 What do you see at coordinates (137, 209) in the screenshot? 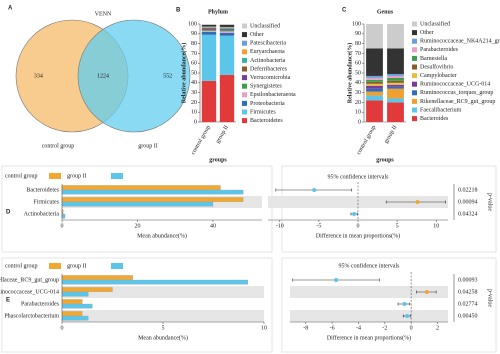
I see `panel-frame` at bounding box center [137, 209].